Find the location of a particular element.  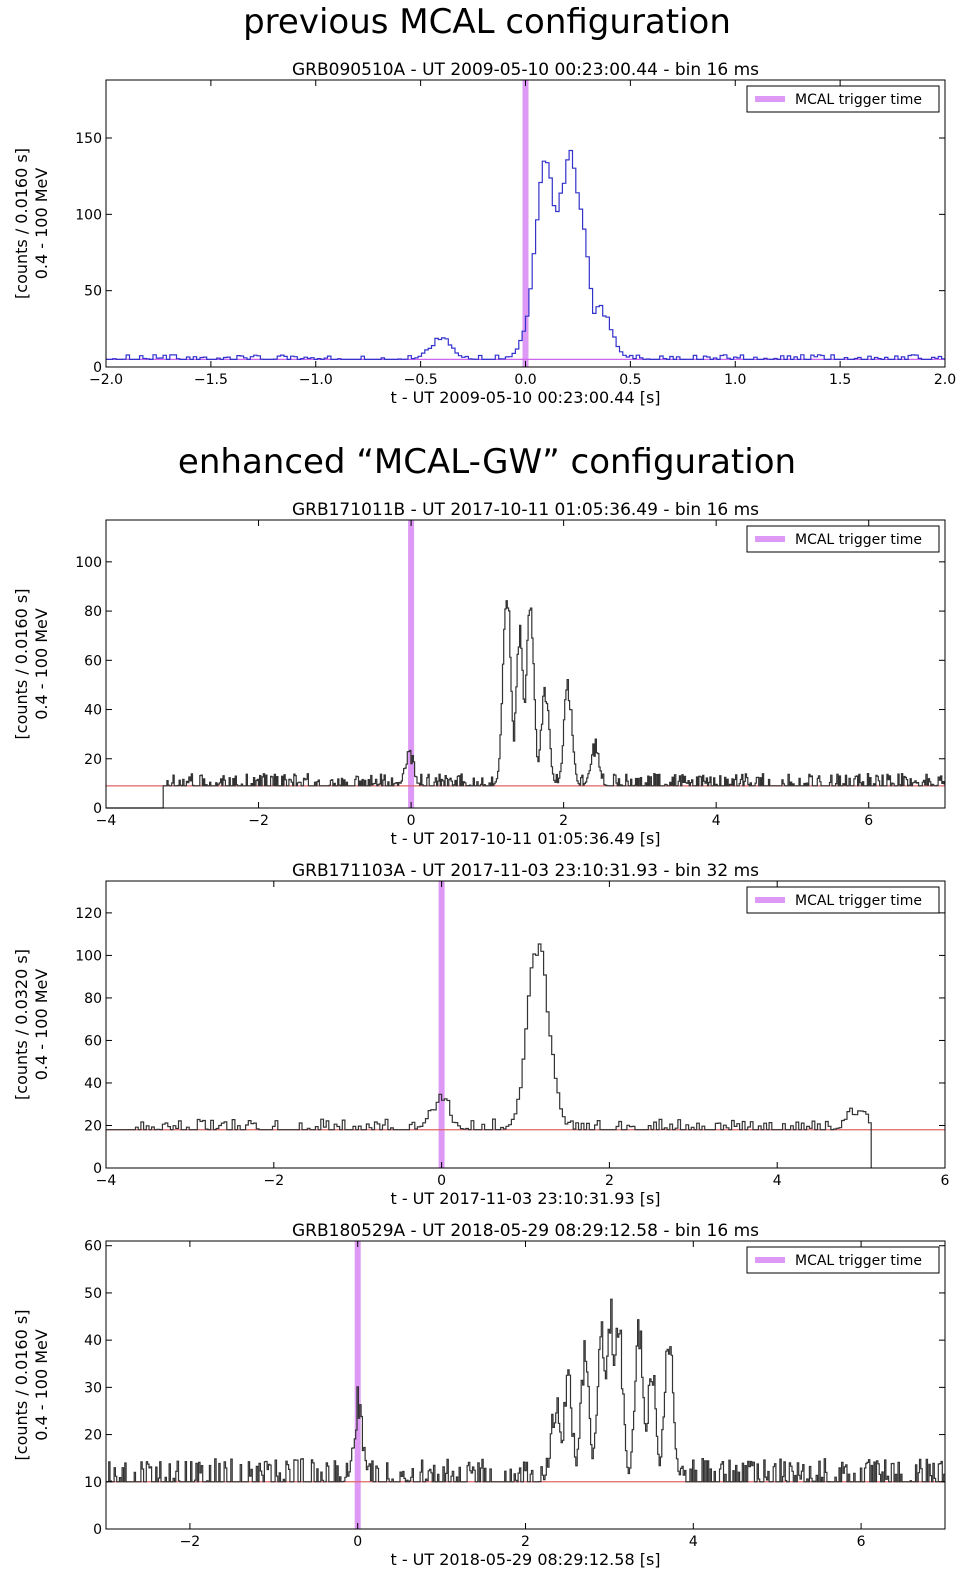

y-tick-label: 120 is located at coordinates (88, 914).